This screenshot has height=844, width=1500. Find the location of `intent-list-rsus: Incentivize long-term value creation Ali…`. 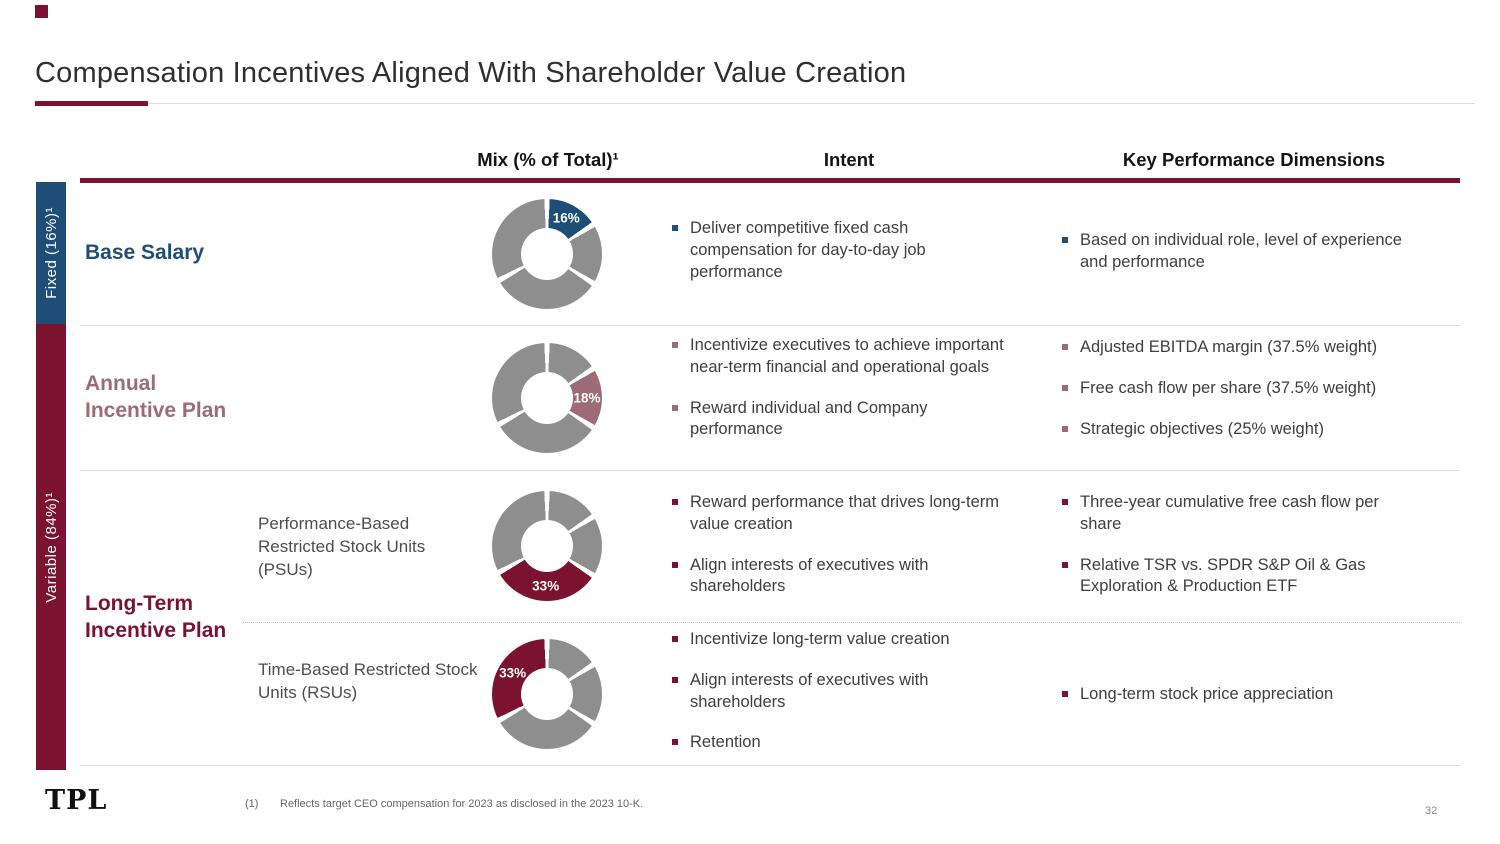

intent-list-rsus: Incentivize long-term value creation Ali… is located at coordinates (860, 693).